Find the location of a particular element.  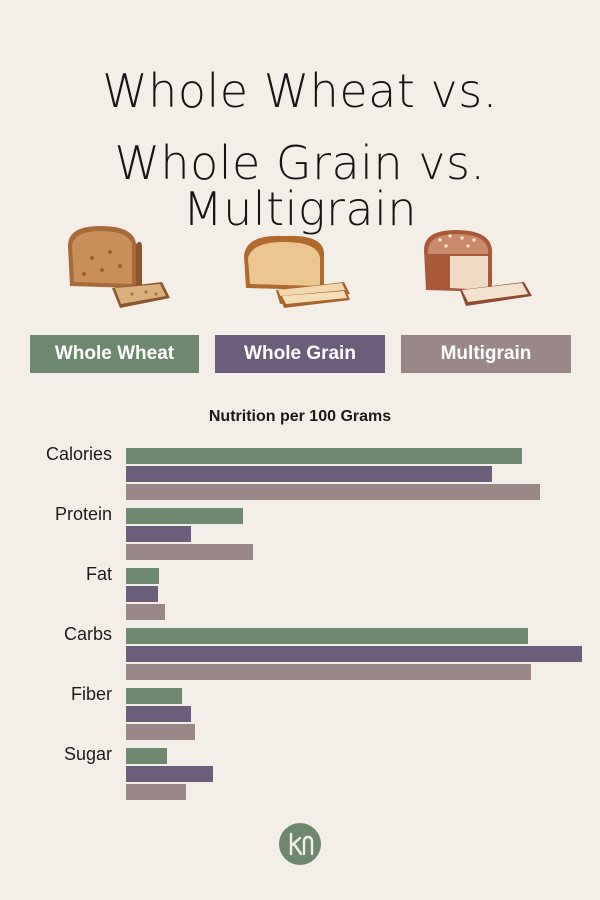

category-label-fat: Fat is located at coordinates (98, 574).